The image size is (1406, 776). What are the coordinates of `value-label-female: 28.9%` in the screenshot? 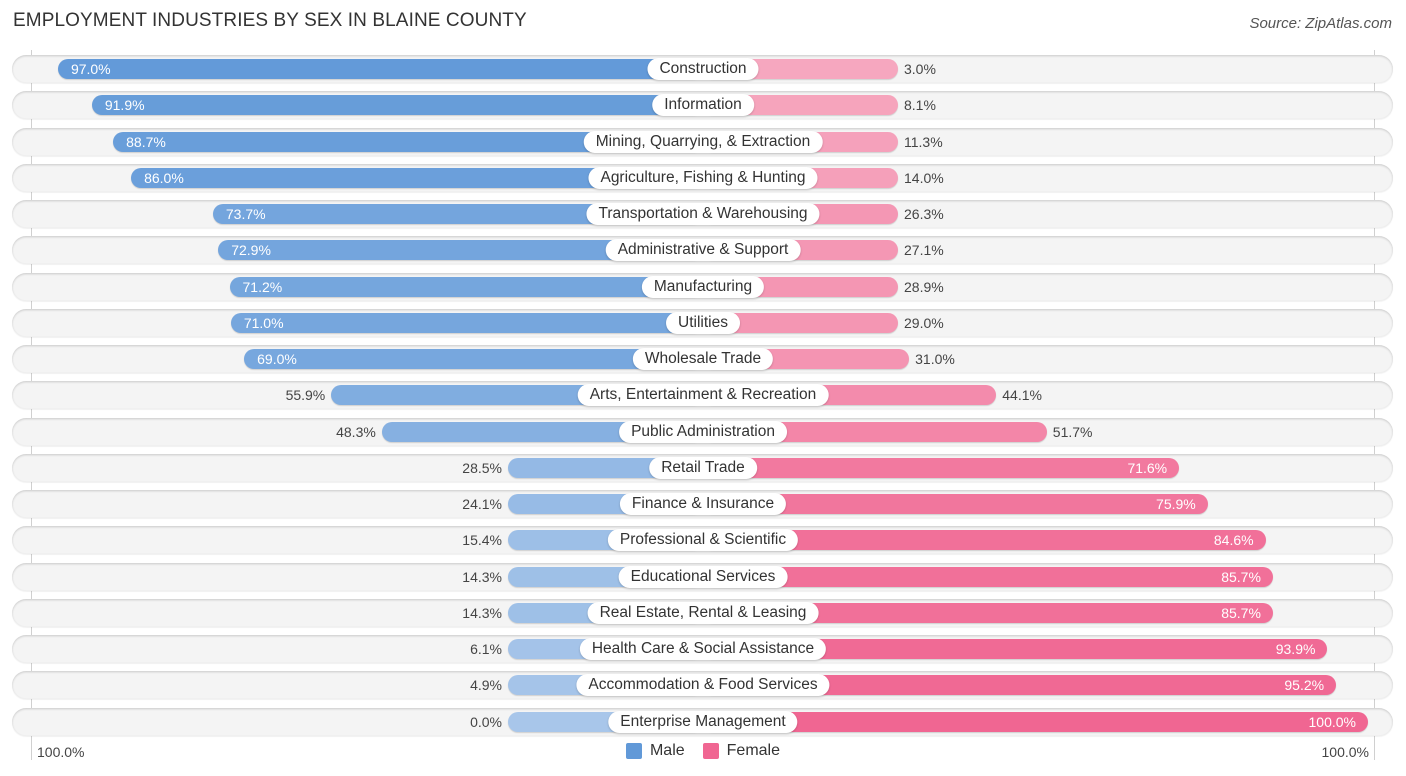 It's located at (924, 286).